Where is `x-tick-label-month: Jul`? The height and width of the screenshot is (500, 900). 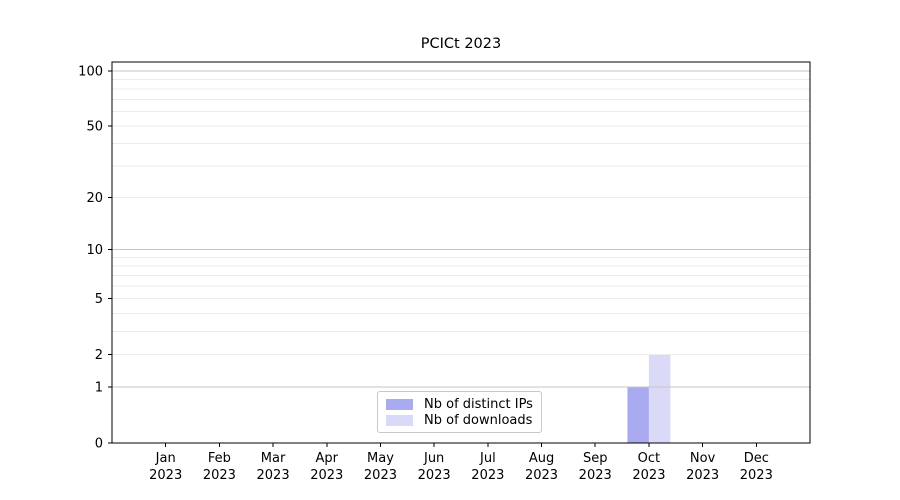
x-tick-label-month: Jul is located at coordinates (487, 458).